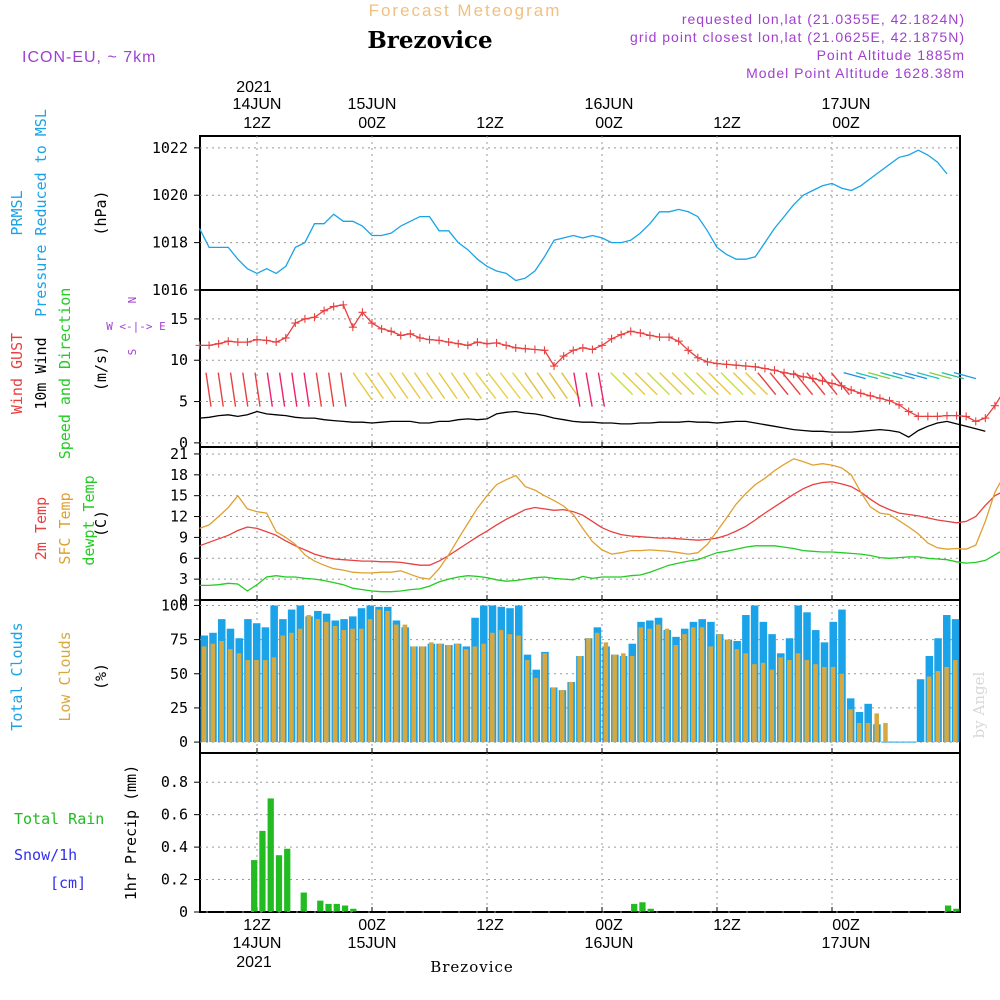 This screenshot has height=1000, width=1000. Describe the element at coordinates (472, 967) in the screenshot. I see `footer-location: Brezovice` at that location.